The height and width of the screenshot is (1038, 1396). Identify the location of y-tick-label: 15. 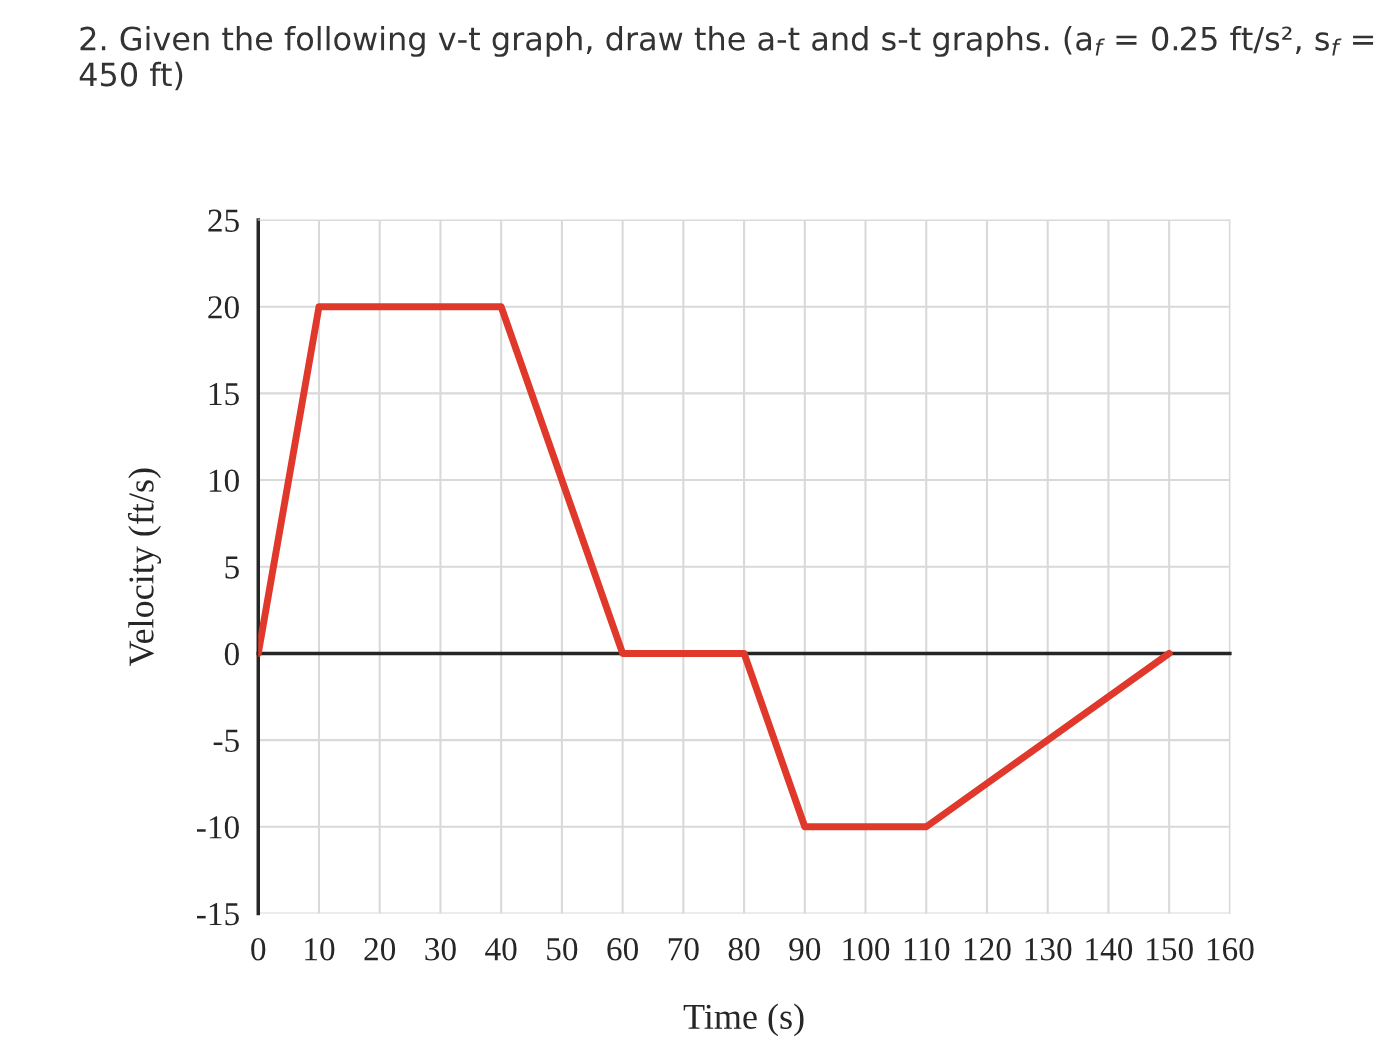
(224, 394).